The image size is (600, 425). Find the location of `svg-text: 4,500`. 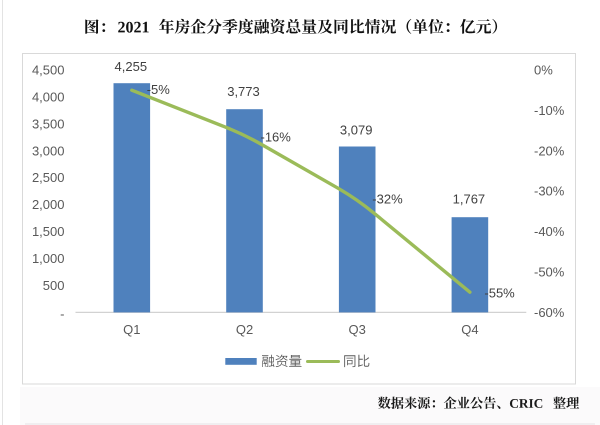

svg-text: 4,500 is located at coordinates (48, 70).